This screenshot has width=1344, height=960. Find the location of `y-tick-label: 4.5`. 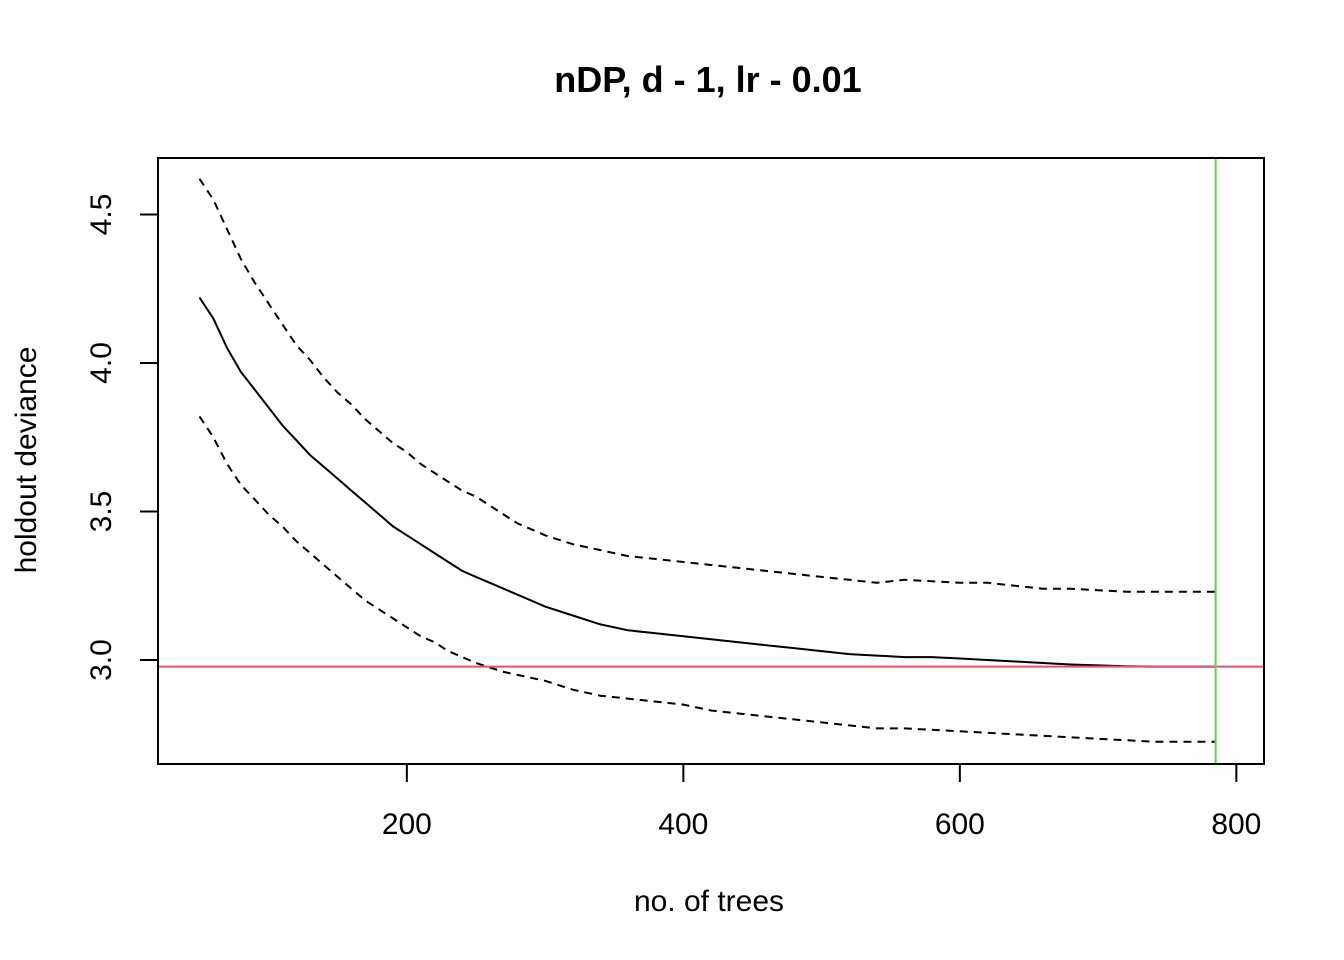

y-tick-label: 4.5 is located at coordinates (101, 215).